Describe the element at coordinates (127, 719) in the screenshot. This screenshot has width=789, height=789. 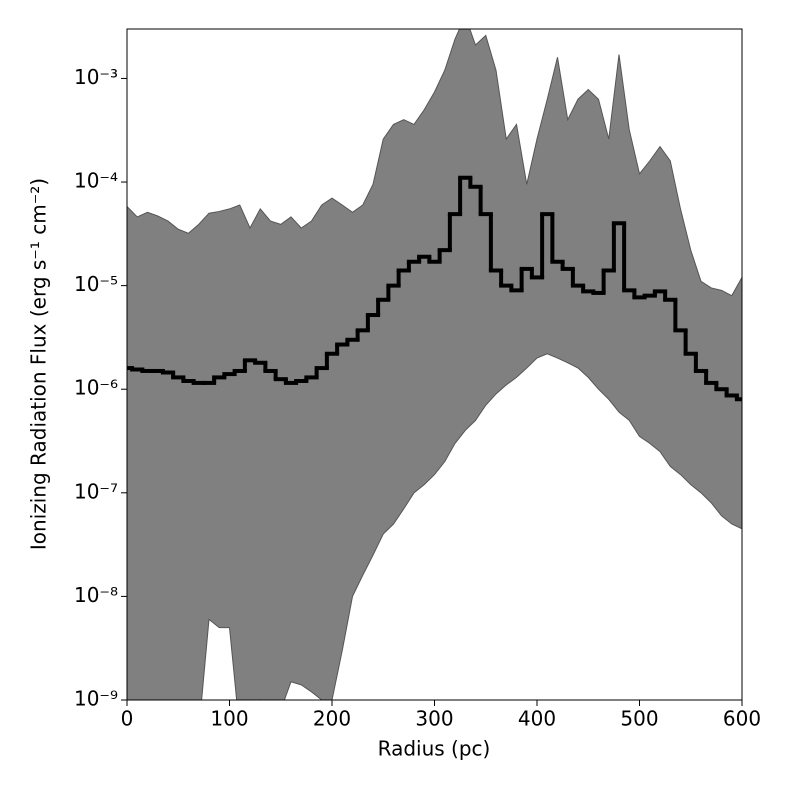
I see `x-tick-label: 0` at that location.